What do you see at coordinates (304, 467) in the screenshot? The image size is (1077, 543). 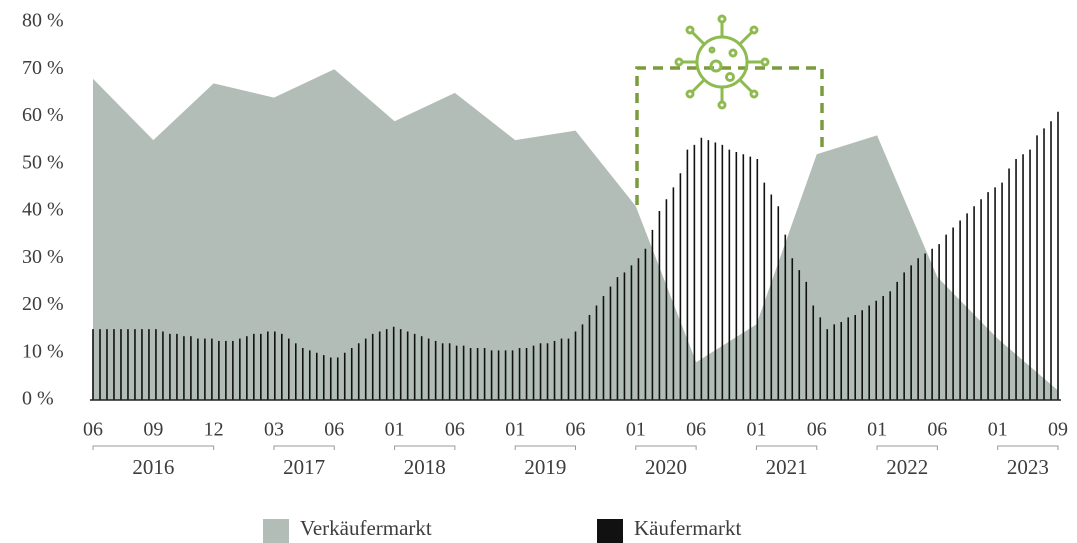 I see `year-label: 2017` at bounding box center [304, 467].